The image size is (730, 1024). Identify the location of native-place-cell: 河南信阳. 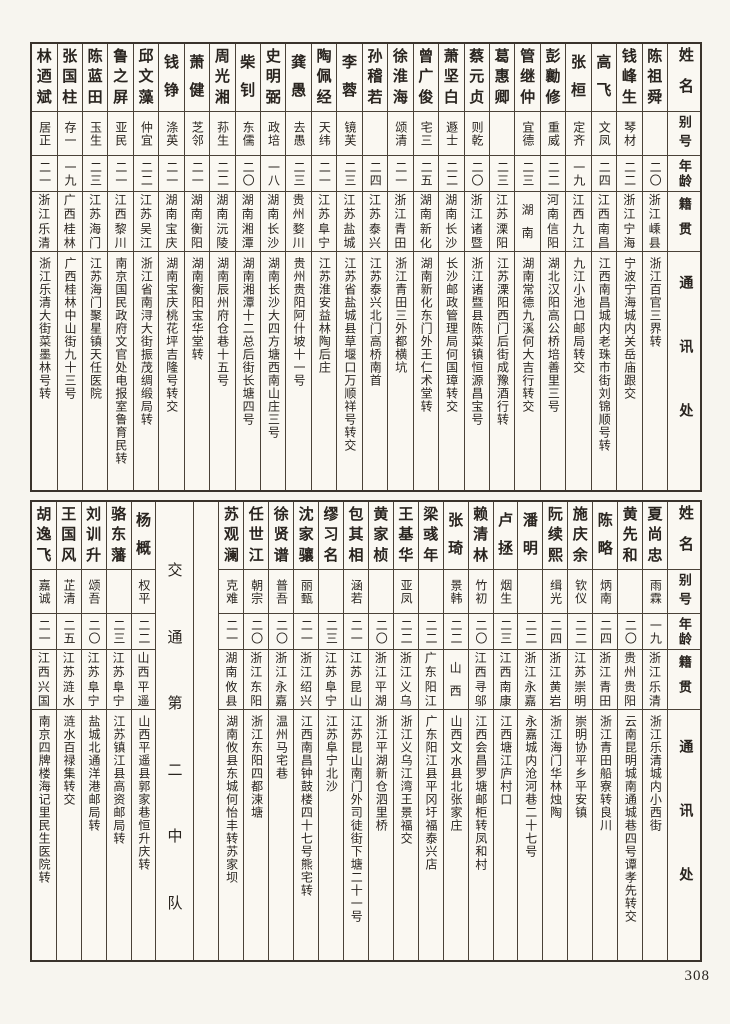
(553, 222).